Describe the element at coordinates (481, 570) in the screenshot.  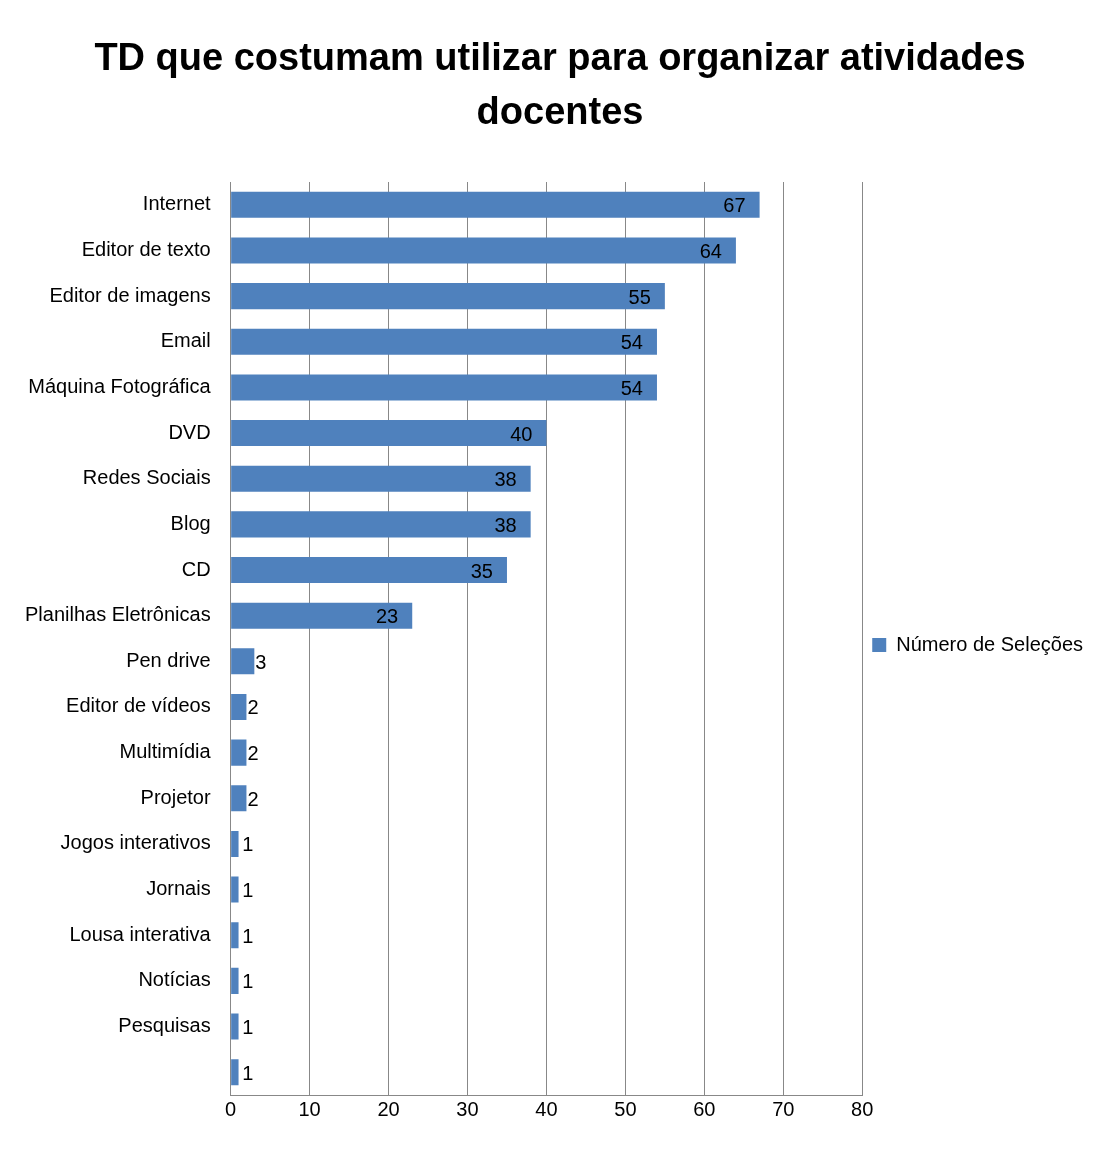
I see `data-label: 35` at that location.